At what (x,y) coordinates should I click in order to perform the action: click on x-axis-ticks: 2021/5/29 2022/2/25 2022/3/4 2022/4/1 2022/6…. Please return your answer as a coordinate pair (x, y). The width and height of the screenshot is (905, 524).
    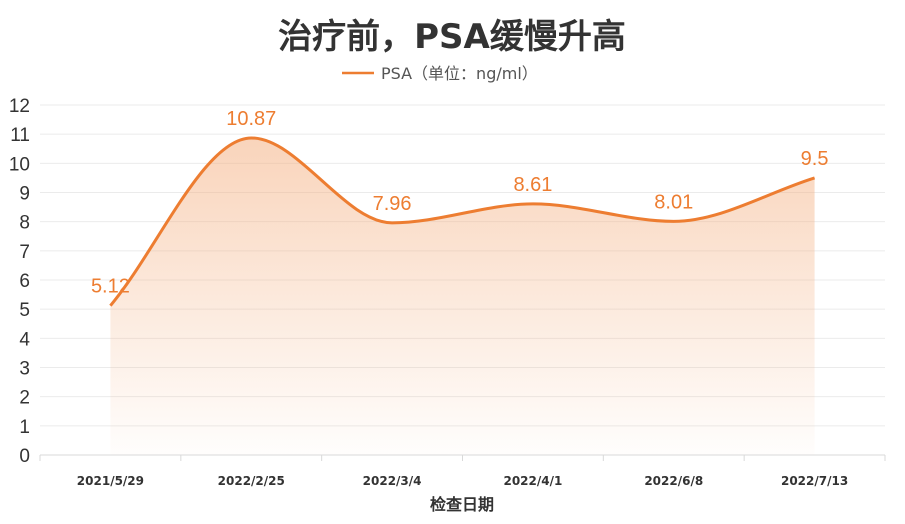
    Looking at the image, I should click on (462, 471).